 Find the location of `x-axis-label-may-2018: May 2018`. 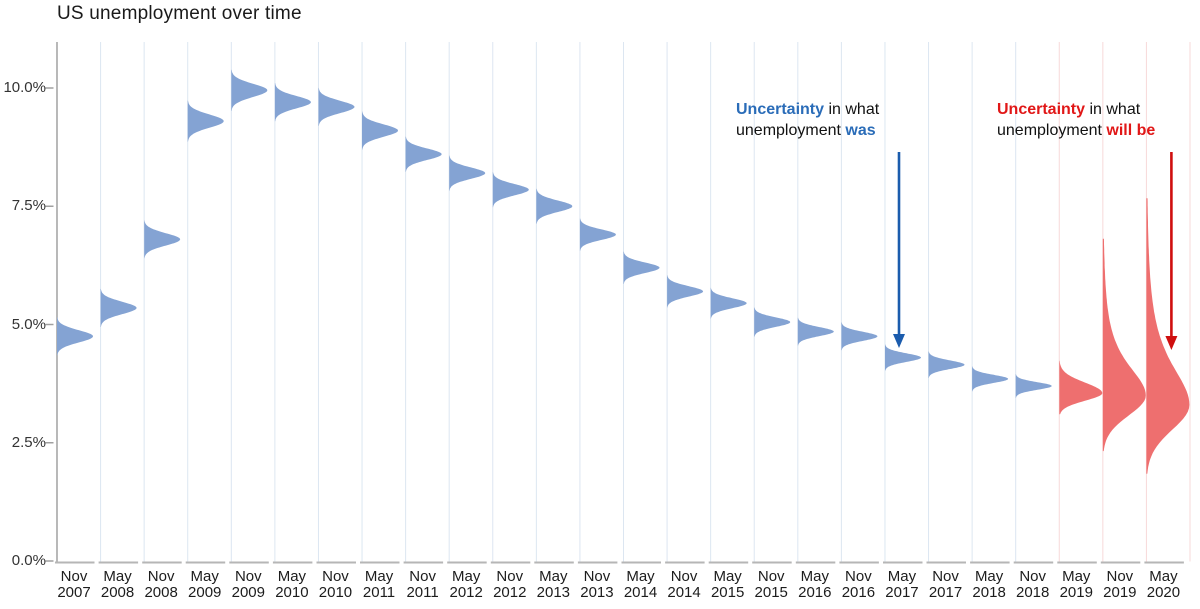

x-axis-label-may-2018: May 2018 is located at coordinates (989, 585).